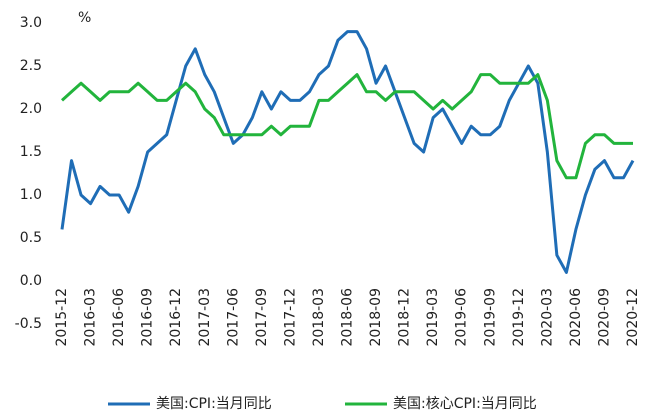 This screenshot has width=648, height=416. Describe the element at coordinates (319, 317) in the screenshot. I see `x-tick-label: 2018-03` at that location.